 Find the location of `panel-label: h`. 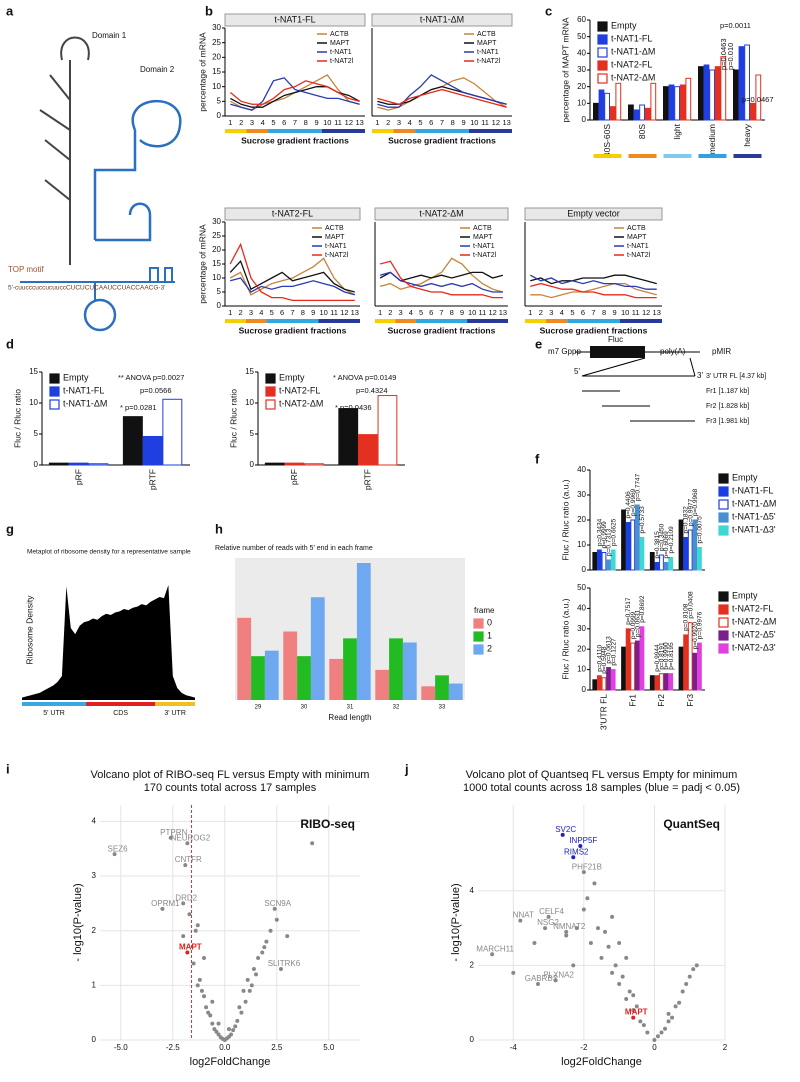

panel-label: h is located at coordinates (219, 528).